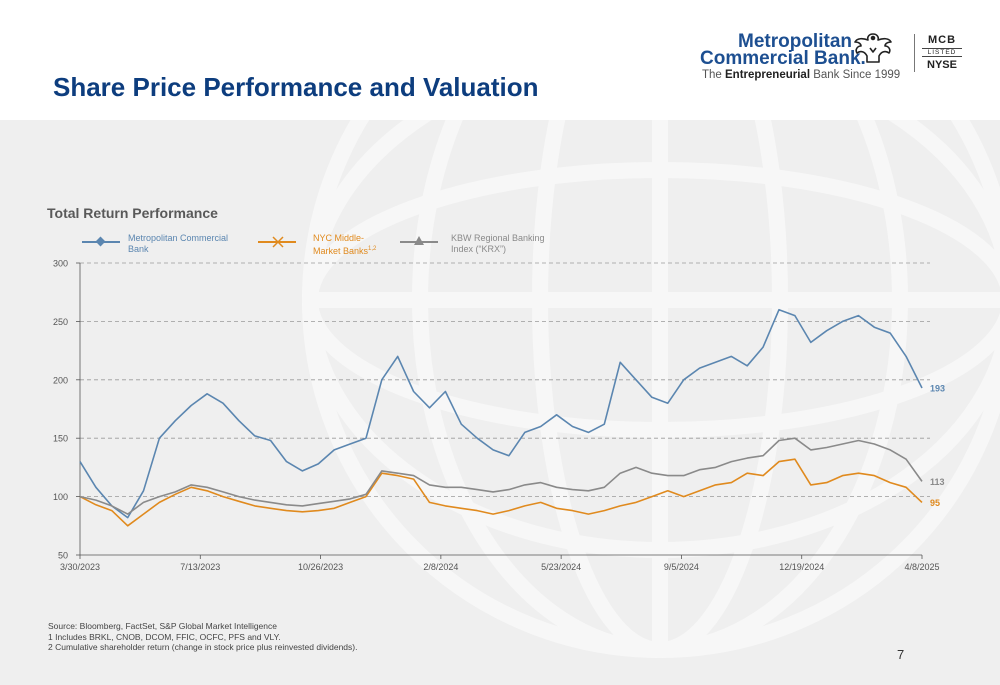  I want to click on legend-label-nyc: NYC Middle- Market Banks1,2, so click(345, 244).